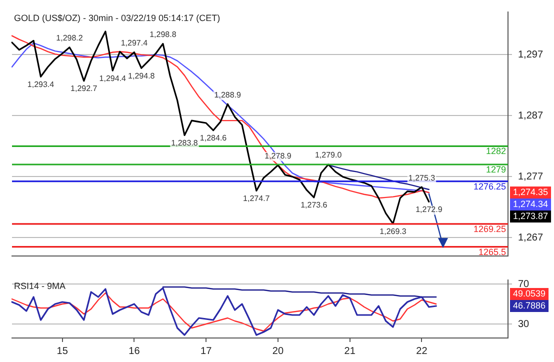  What do you see at coordinates (524, 324) in the screenshot?
I see `y-tick-label: 30` at bounding box center [524, 324].